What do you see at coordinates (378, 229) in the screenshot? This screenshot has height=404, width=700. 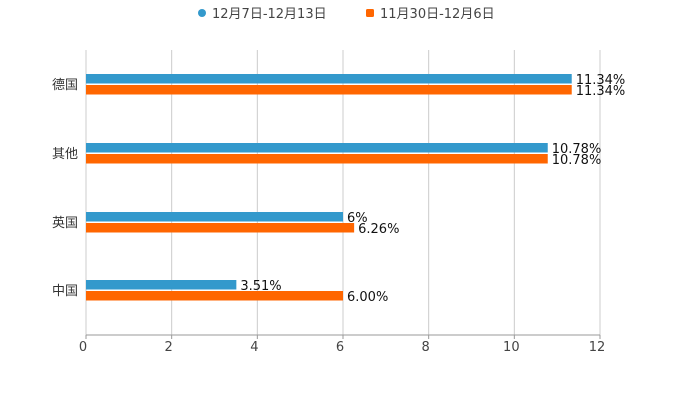 I see `data-label: 6.26%` at bounding box center [378, 229].